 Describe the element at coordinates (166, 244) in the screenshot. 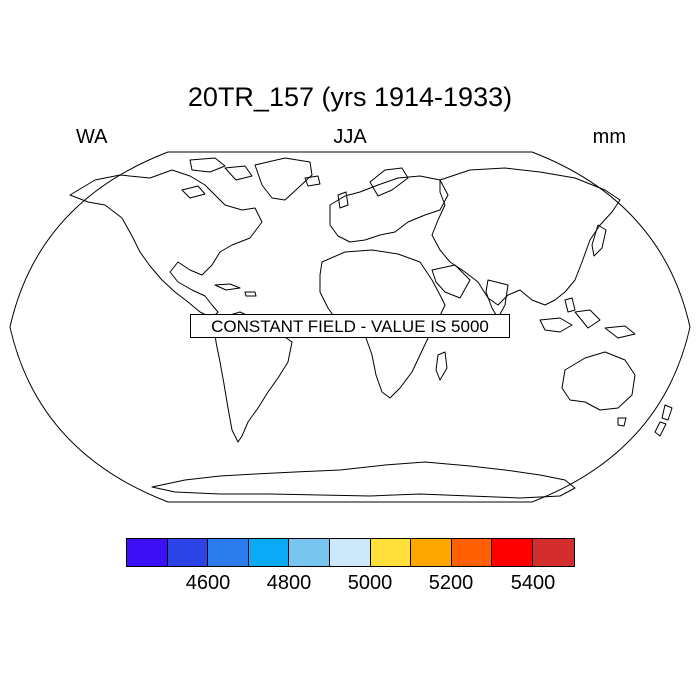

I see `north-america-outline` at that location.